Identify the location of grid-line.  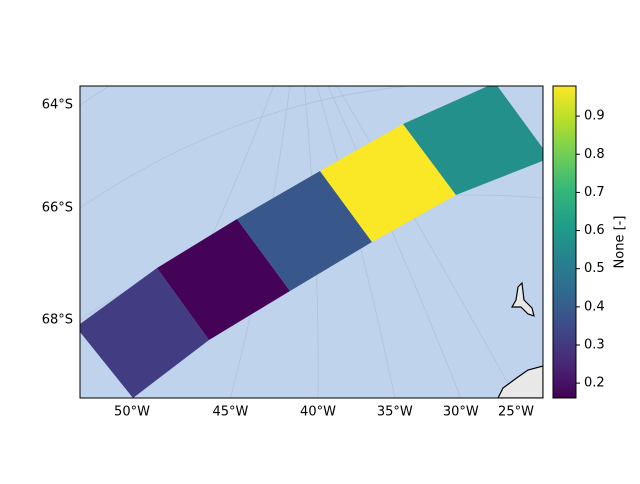
(394, 242).